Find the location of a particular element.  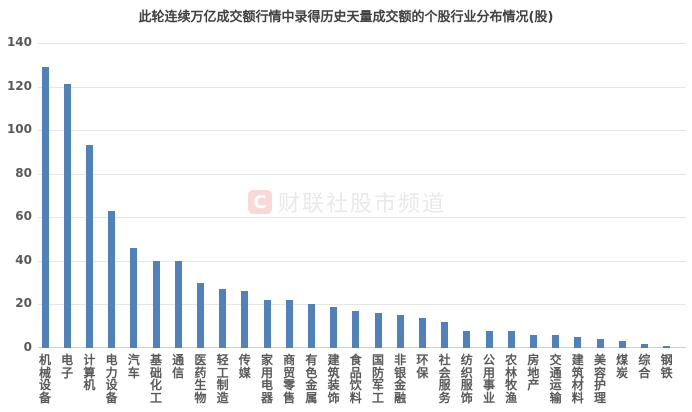

watermark-text: 财联社股市频道 is located at coordinates (362, 204).